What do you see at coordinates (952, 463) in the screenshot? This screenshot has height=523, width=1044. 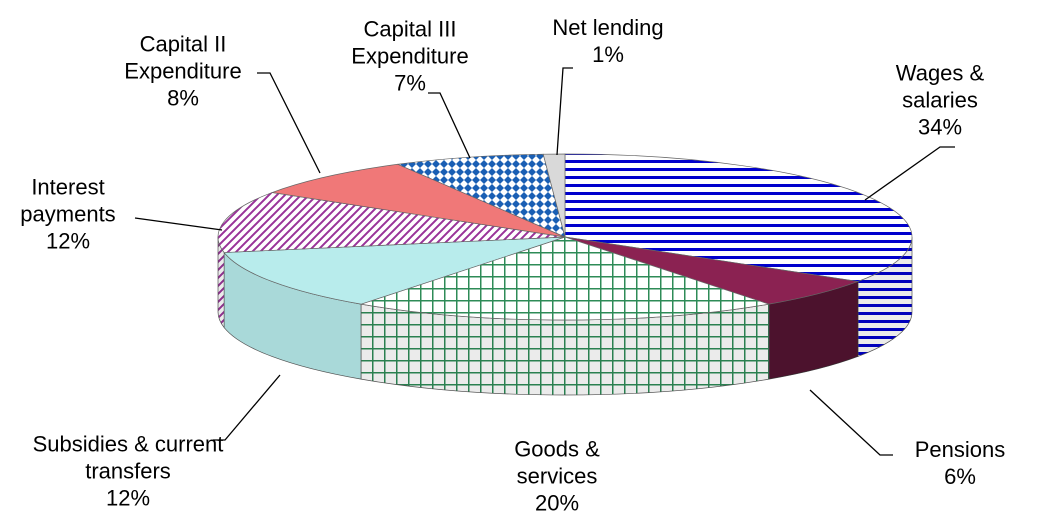 I see `slice-label: Pensions 6%` at bounding box center [952, 463].